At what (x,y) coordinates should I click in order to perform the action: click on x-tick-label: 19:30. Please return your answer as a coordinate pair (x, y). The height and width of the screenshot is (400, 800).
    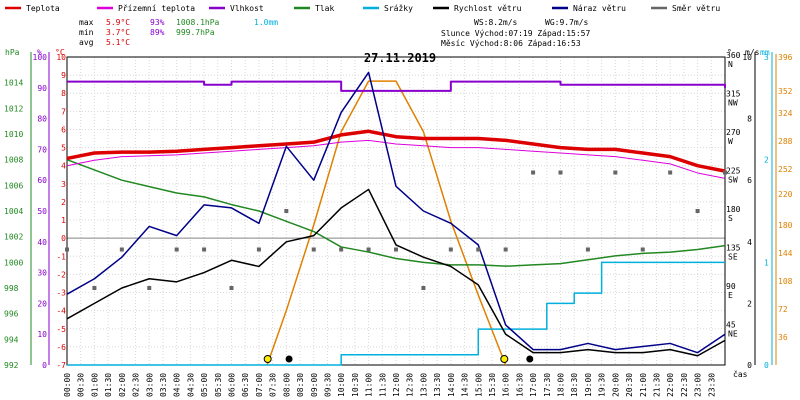
    Looking at the image, I should click on (602, 385).